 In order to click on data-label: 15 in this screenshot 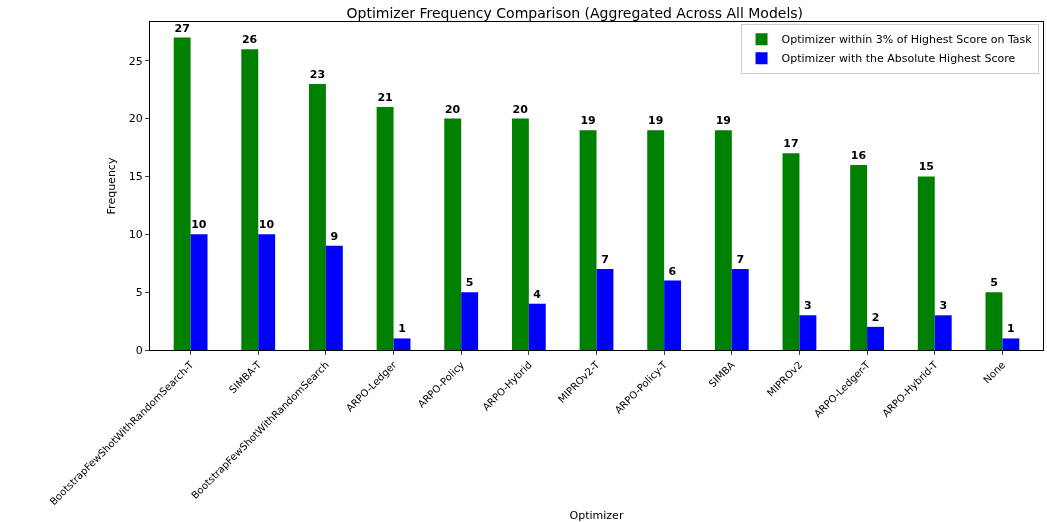, I will do `click(926, 167)`.